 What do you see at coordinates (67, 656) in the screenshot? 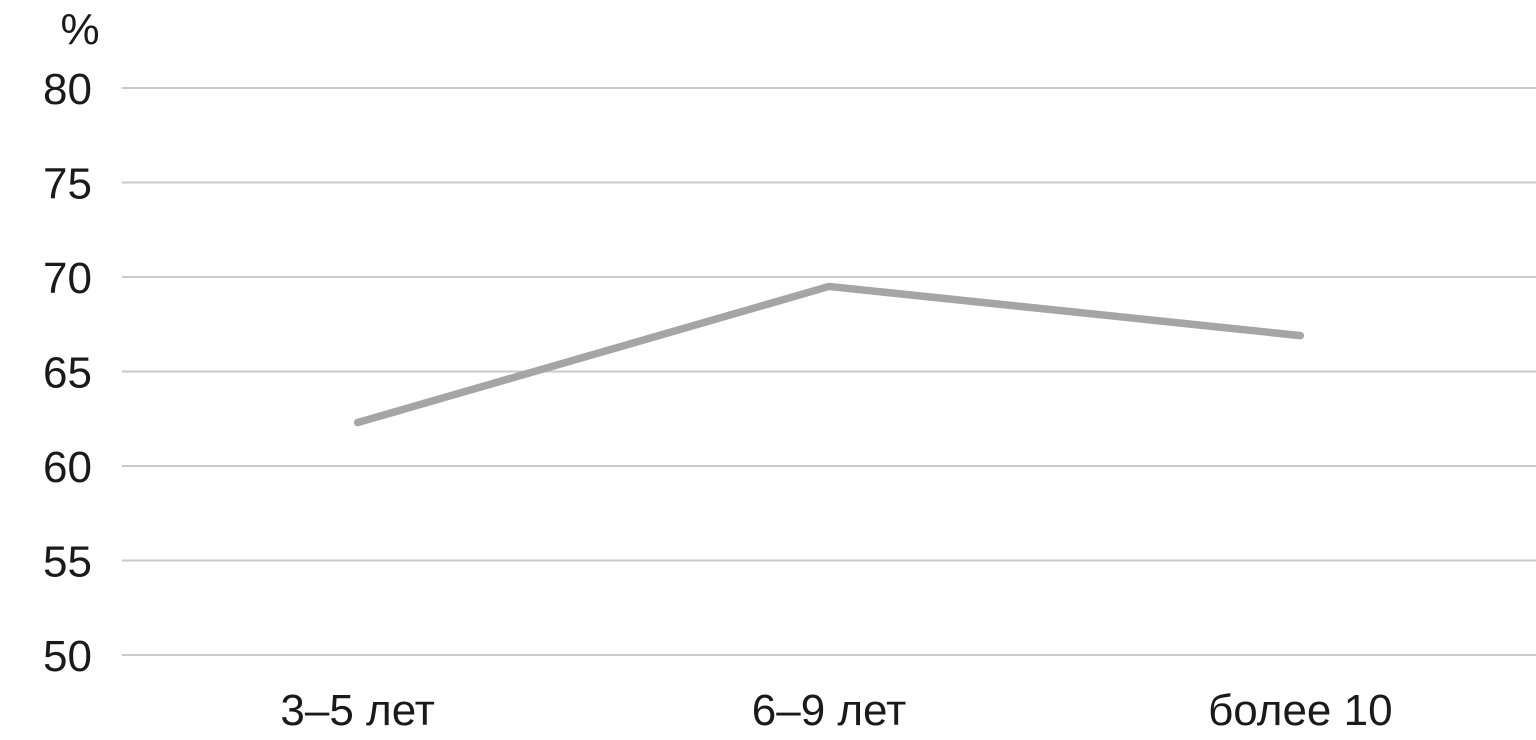
I see `y-tick-label: 50` at bounding box center [67, 656].